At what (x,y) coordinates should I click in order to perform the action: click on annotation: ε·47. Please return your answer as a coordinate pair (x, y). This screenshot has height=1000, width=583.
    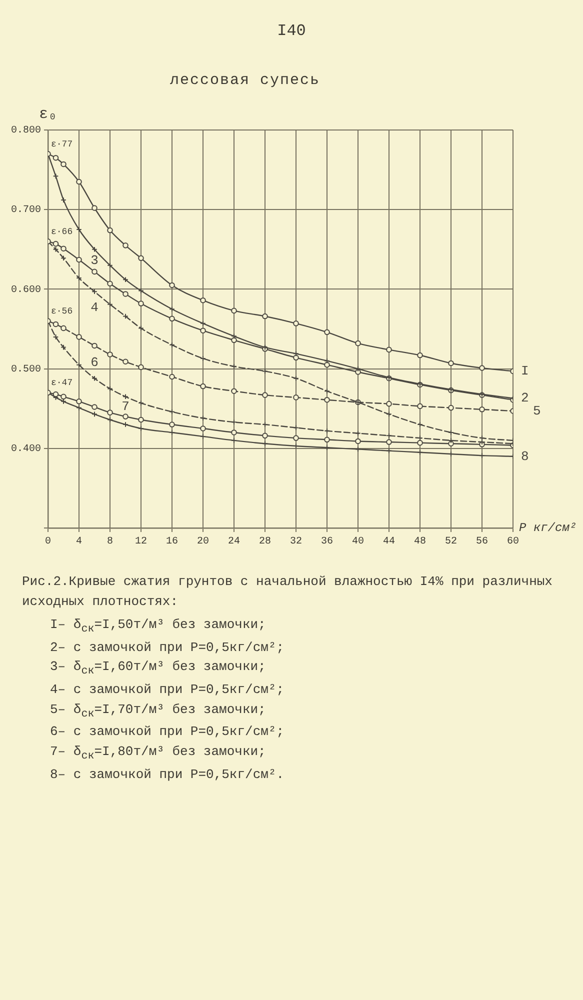
    Looking at the image, I should click on (62, 383).